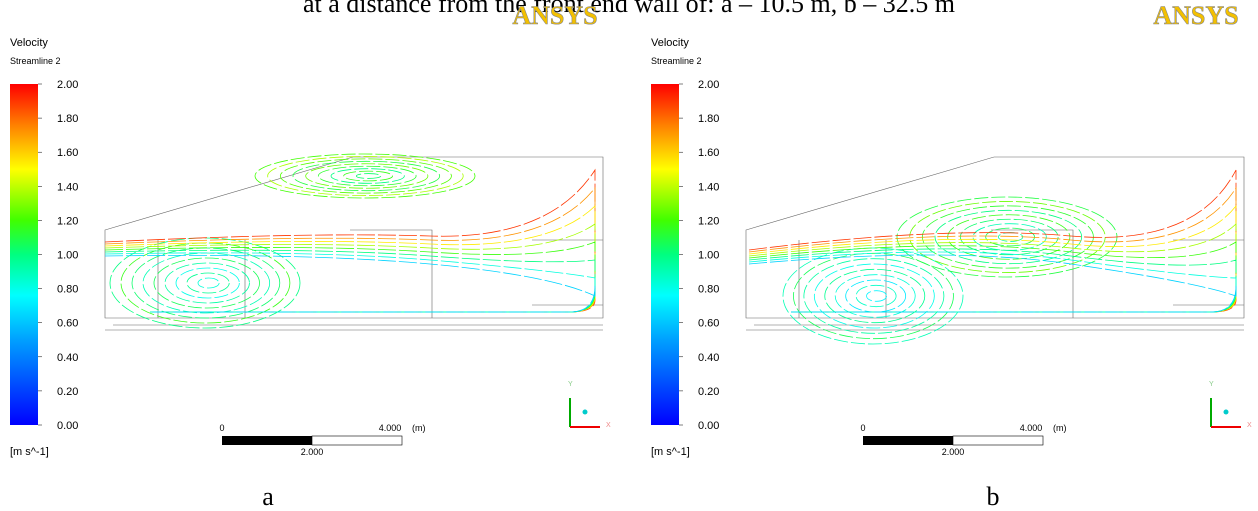 Image resolution: width=1258 pixels, height=511 pixels. I want to click on panel-label: a, so click(268, 496).